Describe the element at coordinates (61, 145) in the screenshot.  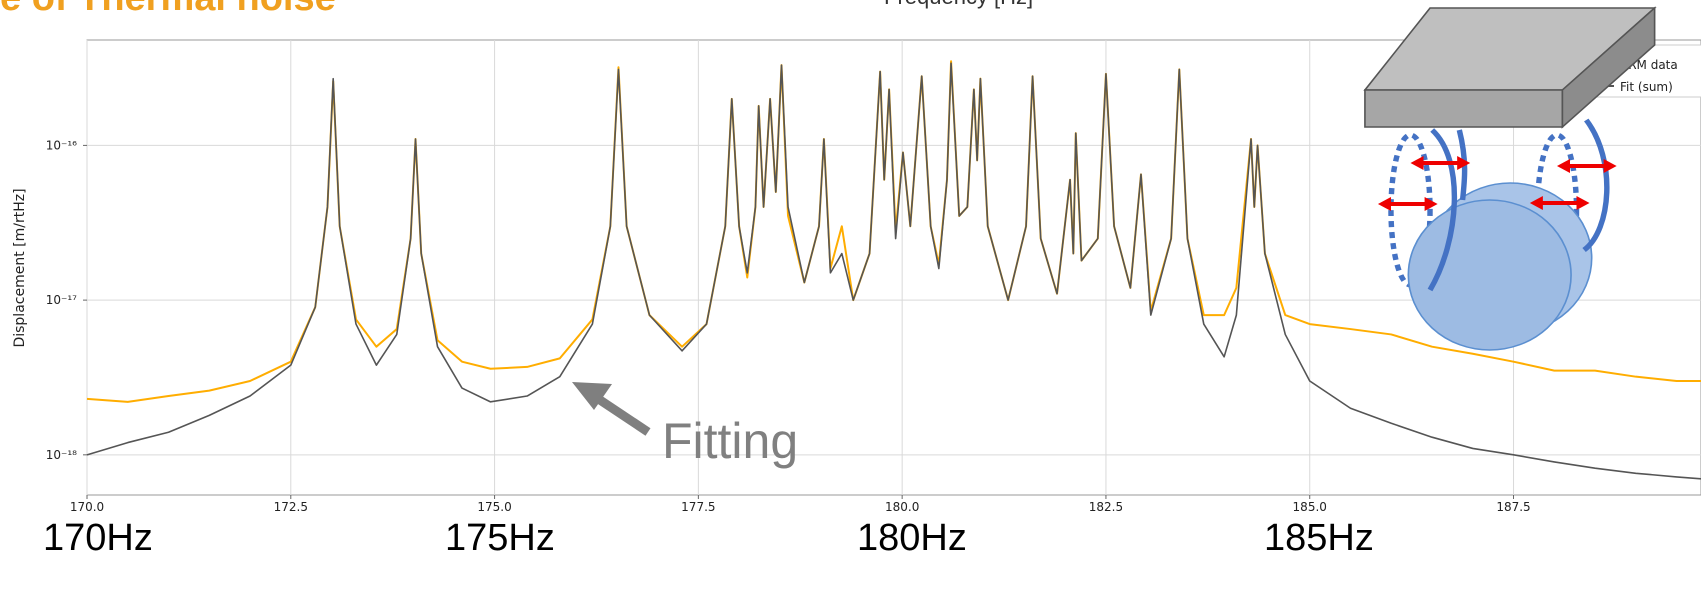
I see `y-tick-label: 10⁻¹⁶` at that location.